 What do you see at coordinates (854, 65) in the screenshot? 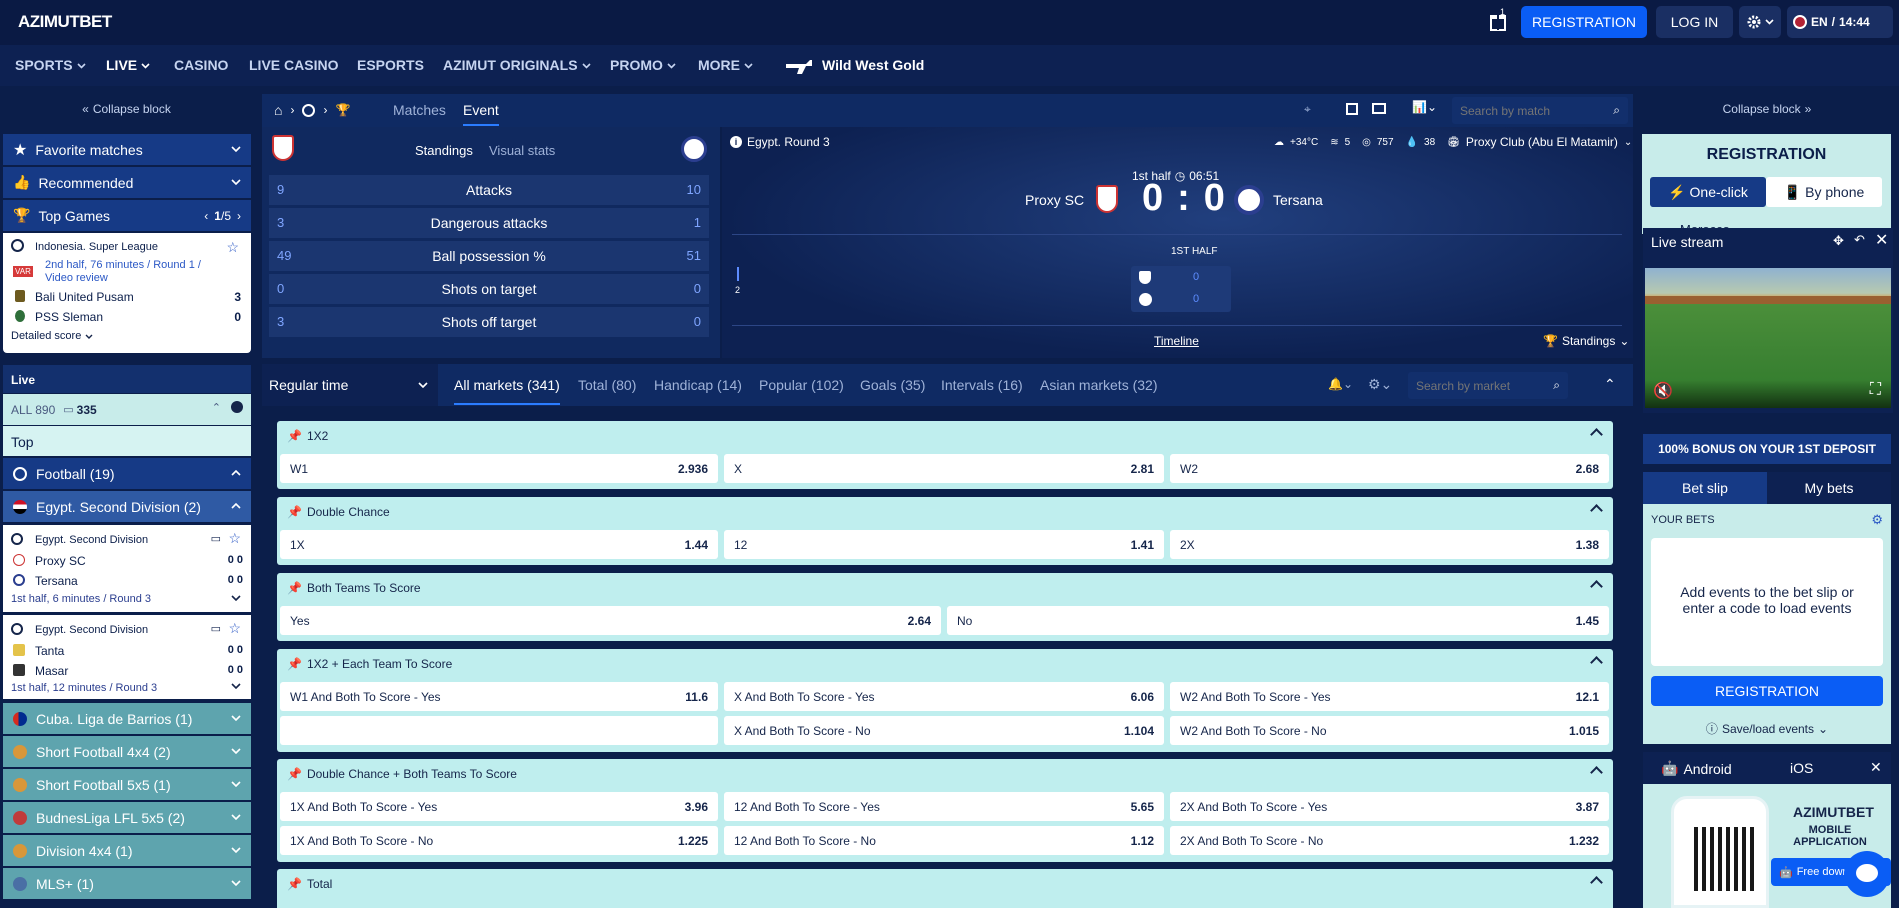
I see `nav-wild-west-gold: Wild West Gold` at bounding box center [854, 65].